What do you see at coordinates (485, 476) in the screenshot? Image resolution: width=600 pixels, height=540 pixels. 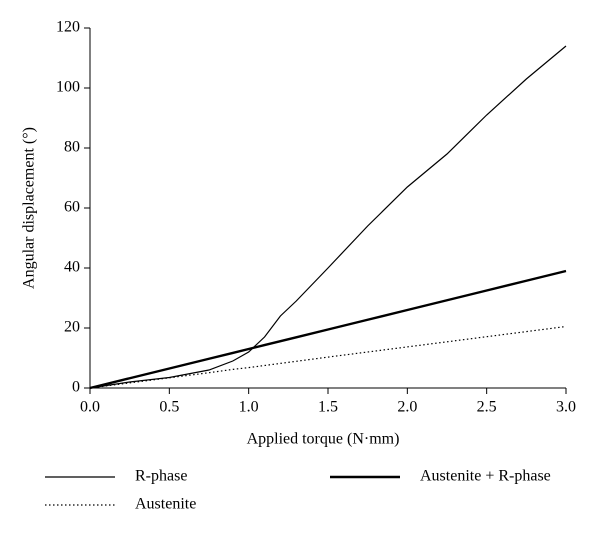 I see `legend-label: Austenite + R-phase` at bounding box center [485, 476].